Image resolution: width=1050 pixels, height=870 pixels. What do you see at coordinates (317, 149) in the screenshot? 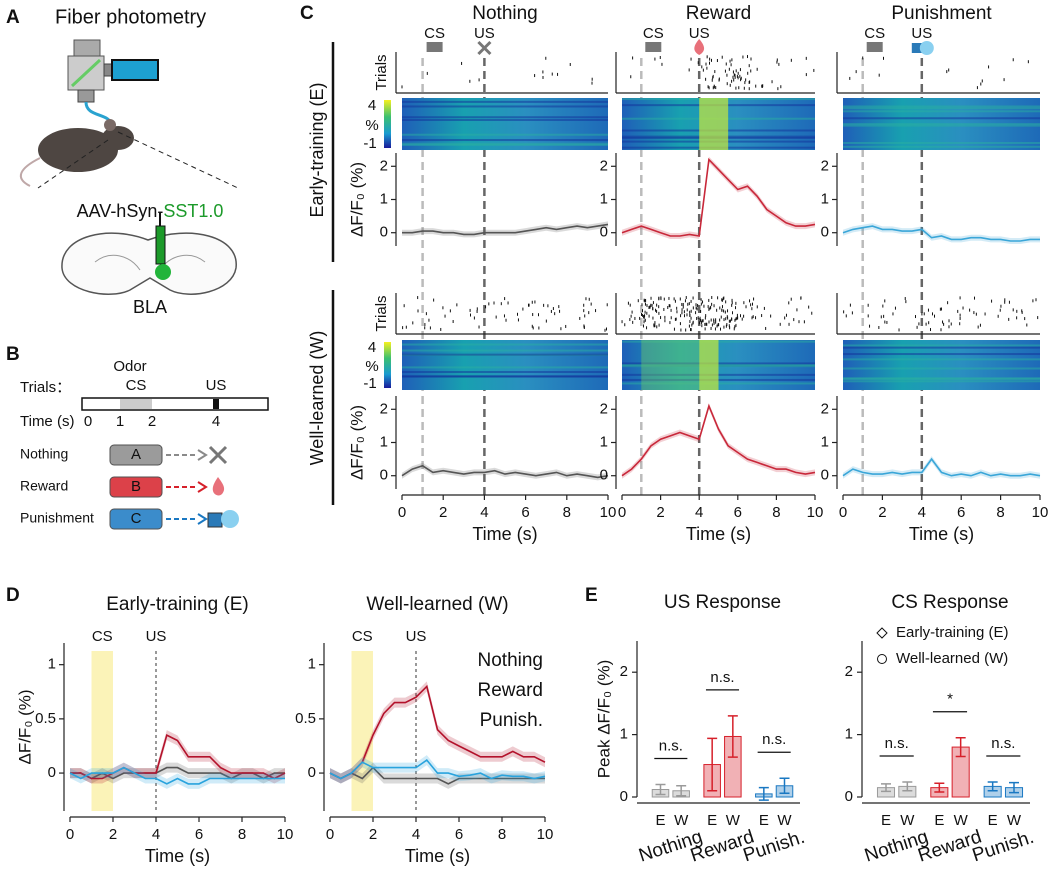
I see `row-label: Early-training (E)` at bounding box center [317, 149].